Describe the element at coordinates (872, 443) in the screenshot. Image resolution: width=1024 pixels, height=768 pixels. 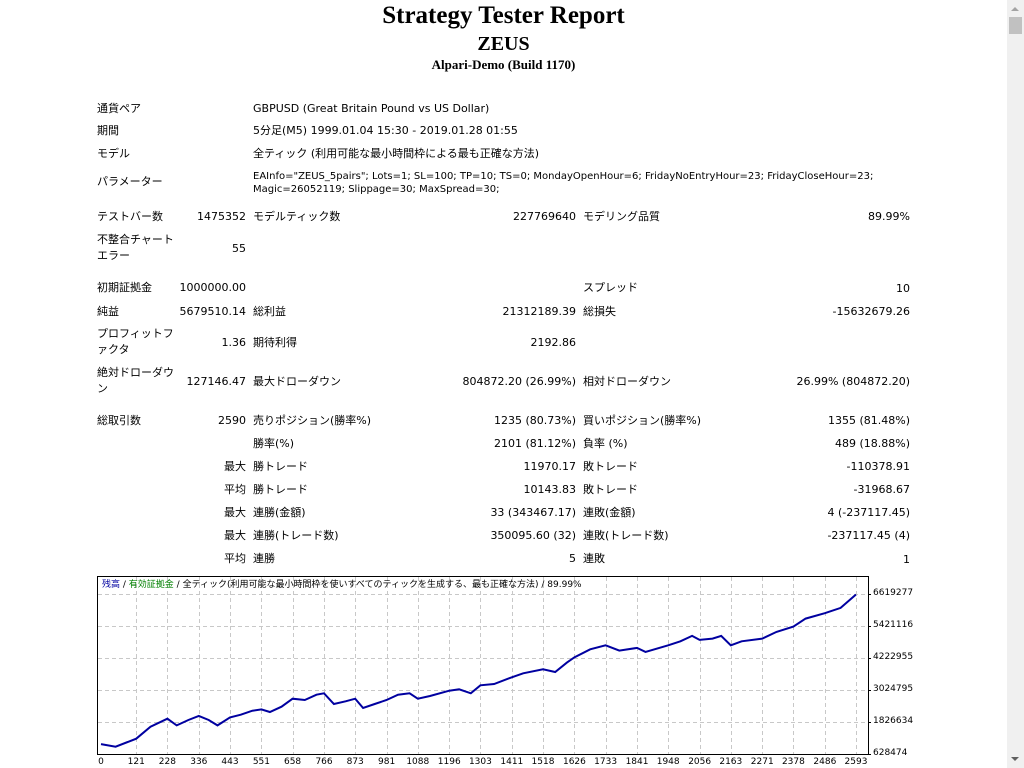
I see `loss-rate-value: 489 (18.88%)` at that location.